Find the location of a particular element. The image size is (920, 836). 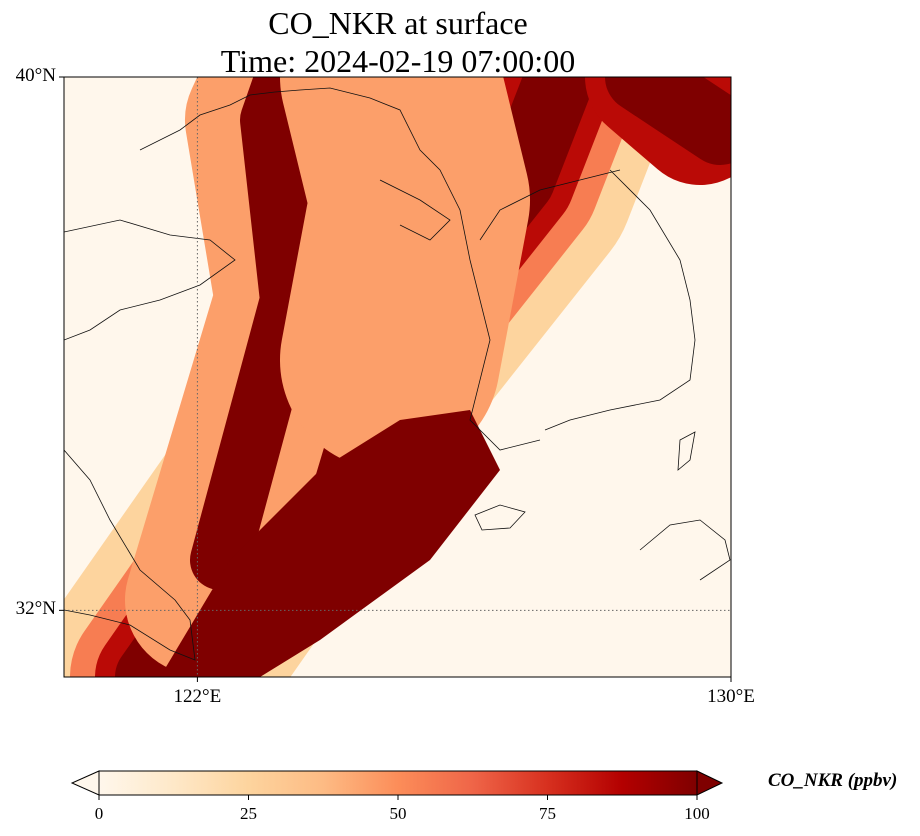

colorbar-tick-label: 50 is located at coordinates (398, 813).